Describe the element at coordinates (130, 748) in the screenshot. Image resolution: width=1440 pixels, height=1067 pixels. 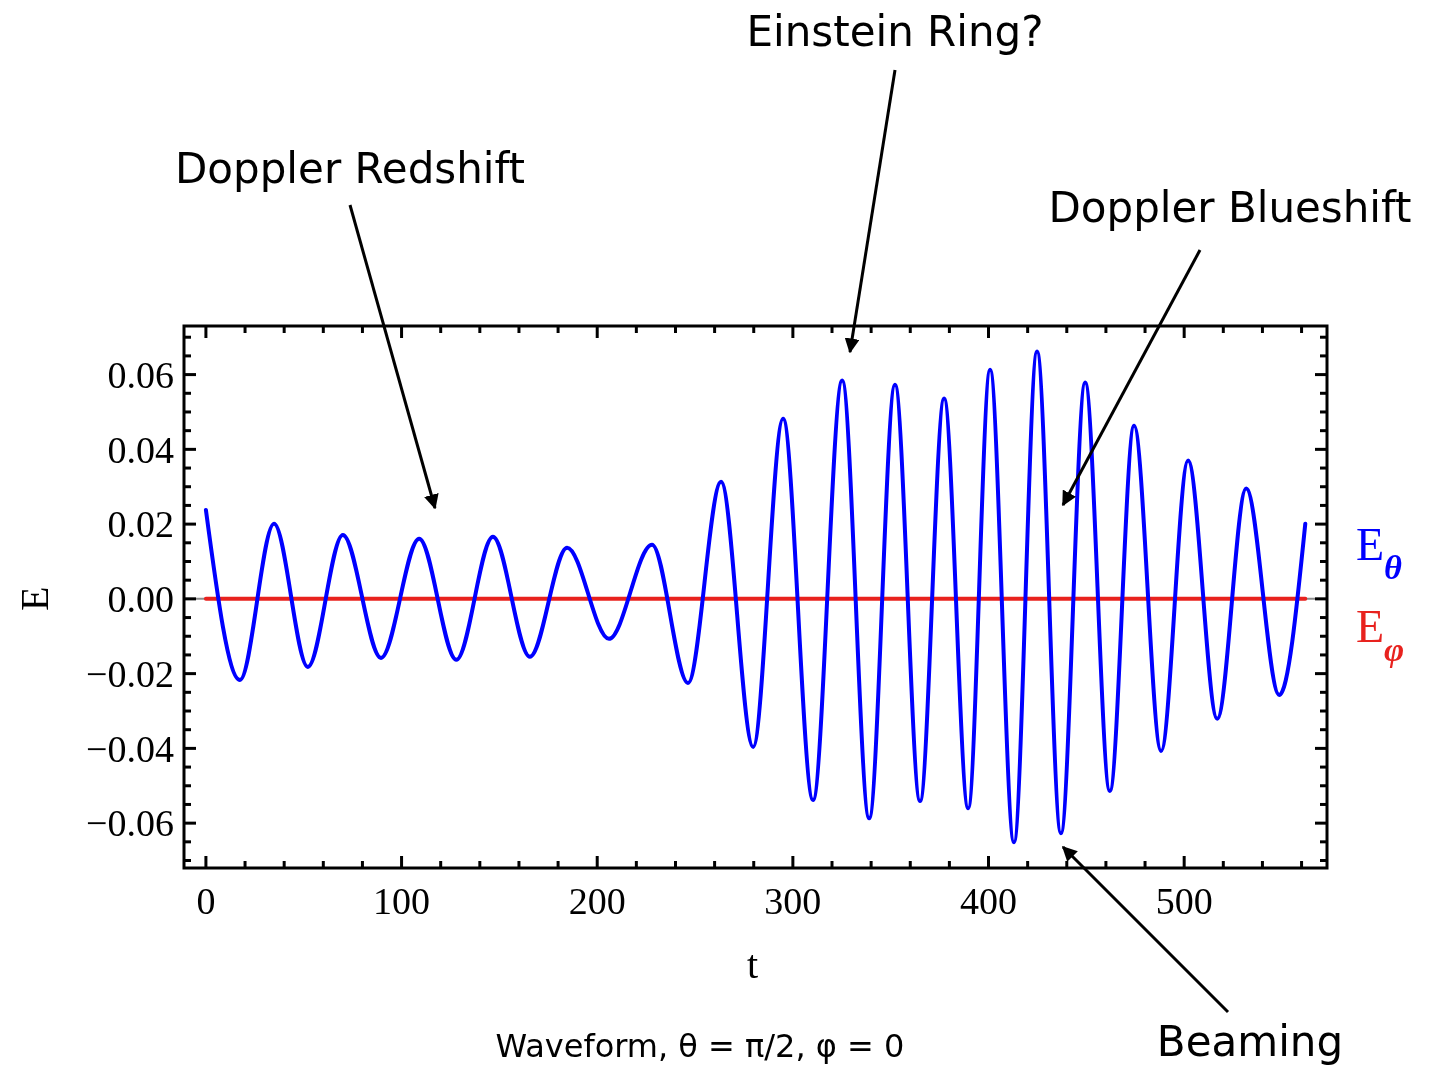
I see `y-tick-label: −0.04` at that location.